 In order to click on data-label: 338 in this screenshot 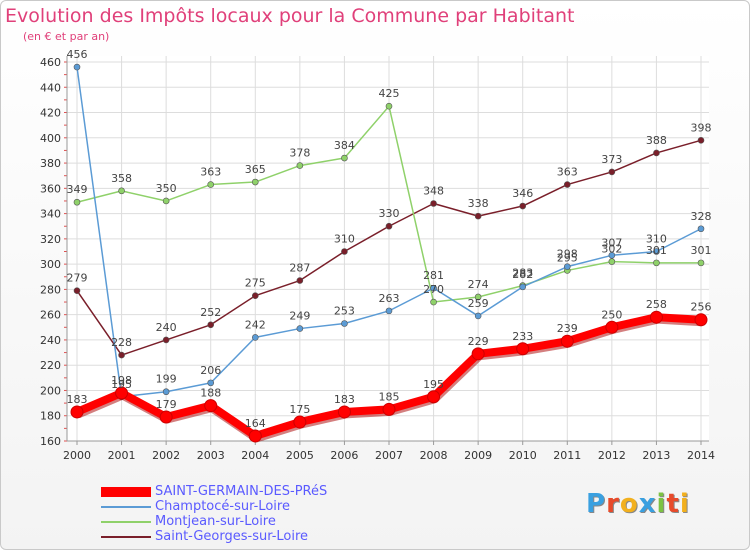, I will do `click(478, 203)`.